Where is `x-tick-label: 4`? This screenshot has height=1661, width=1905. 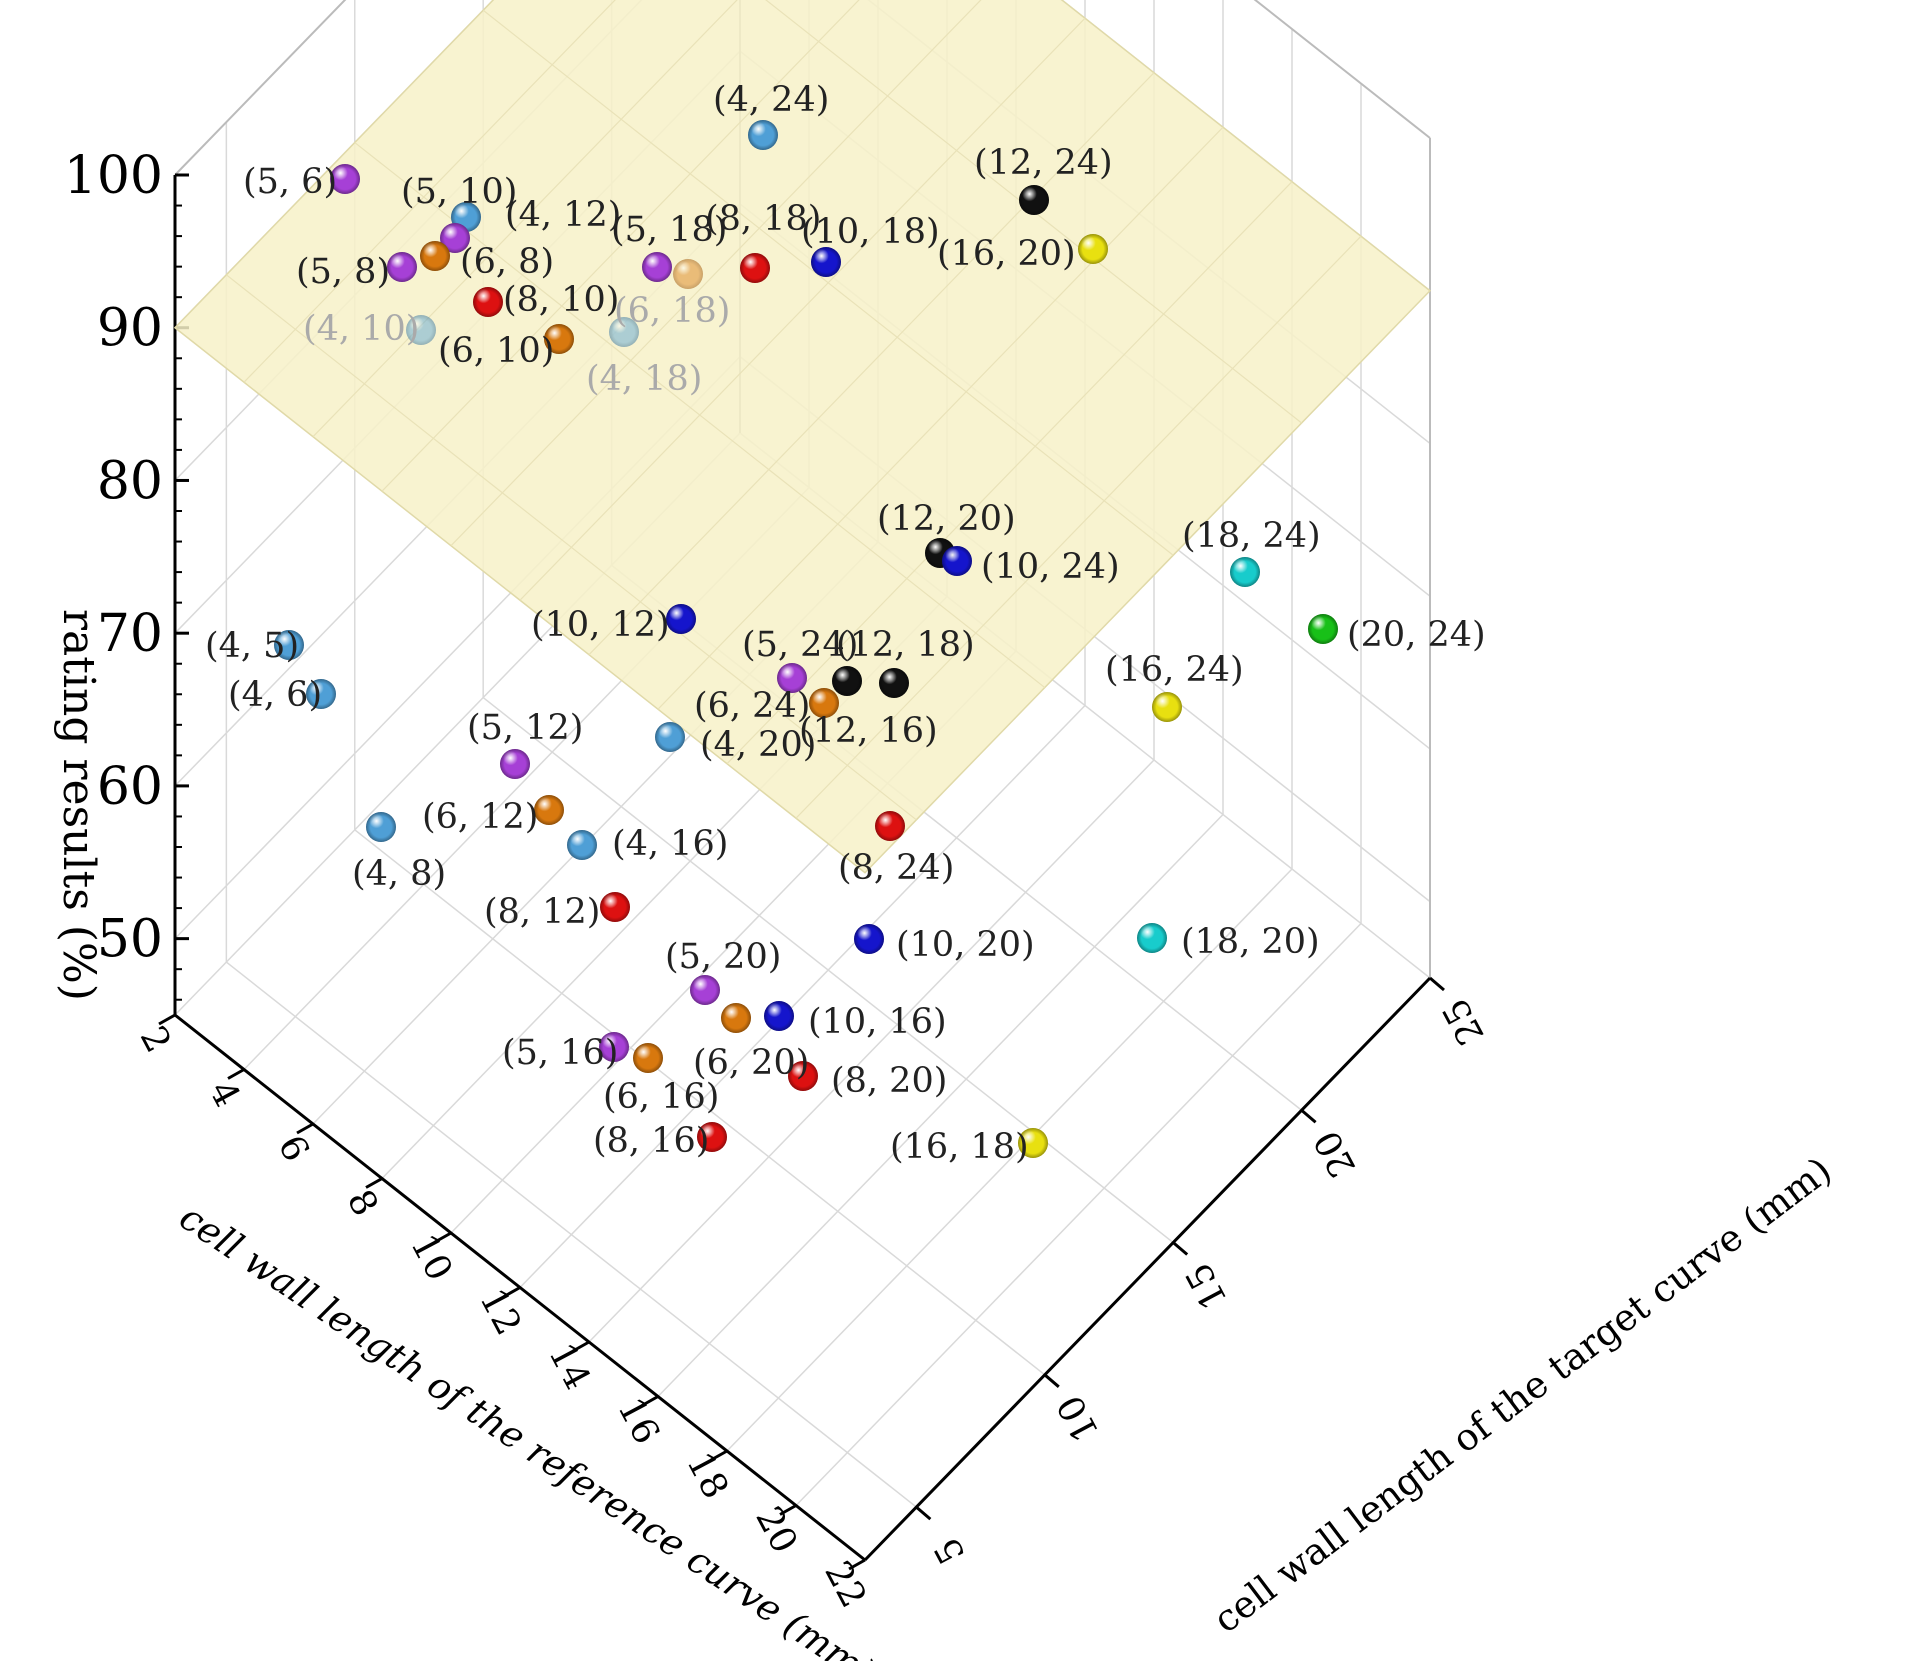
x-tick-label: 4 is located at coordinates (224, 1093).